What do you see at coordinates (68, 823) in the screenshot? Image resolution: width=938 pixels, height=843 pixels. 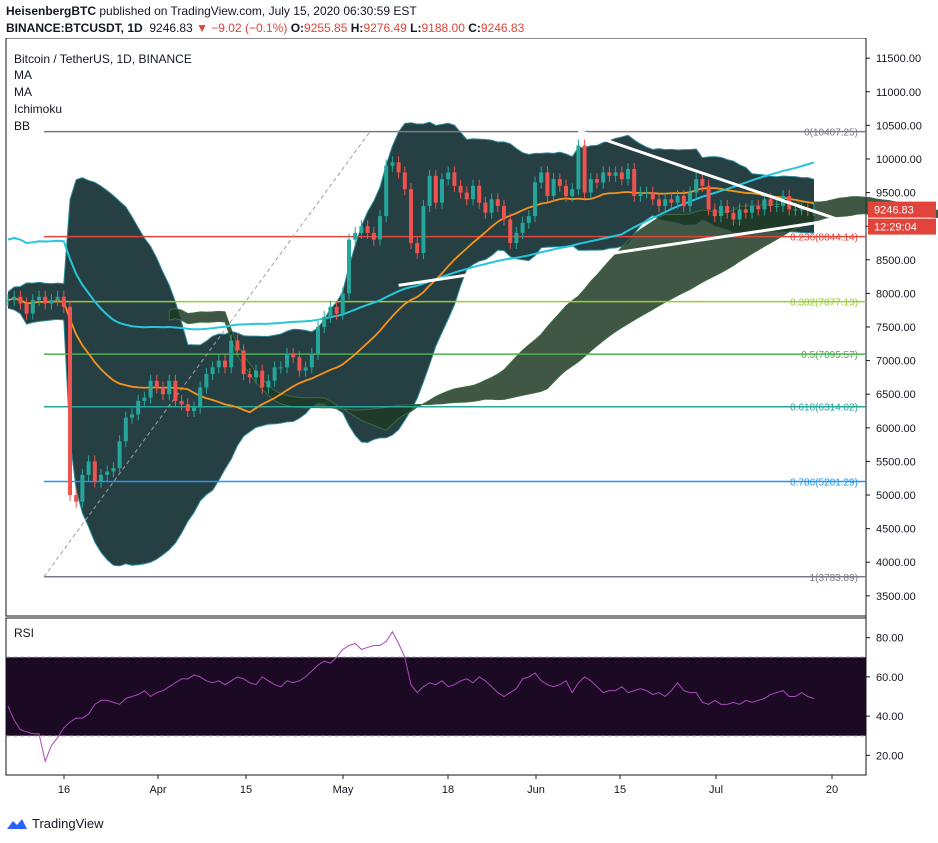 I see `brand-name: TradingView` at bounding box center [68, 823].